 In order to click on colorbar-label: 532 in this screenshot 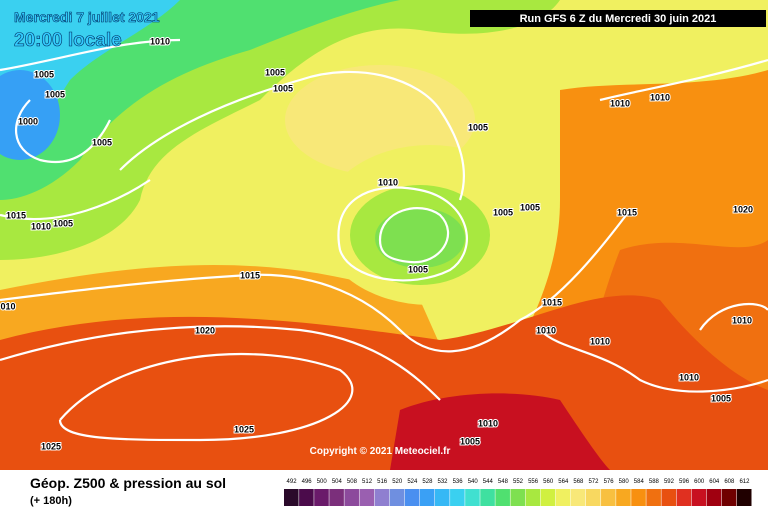, I will do `click(443, 482)`.